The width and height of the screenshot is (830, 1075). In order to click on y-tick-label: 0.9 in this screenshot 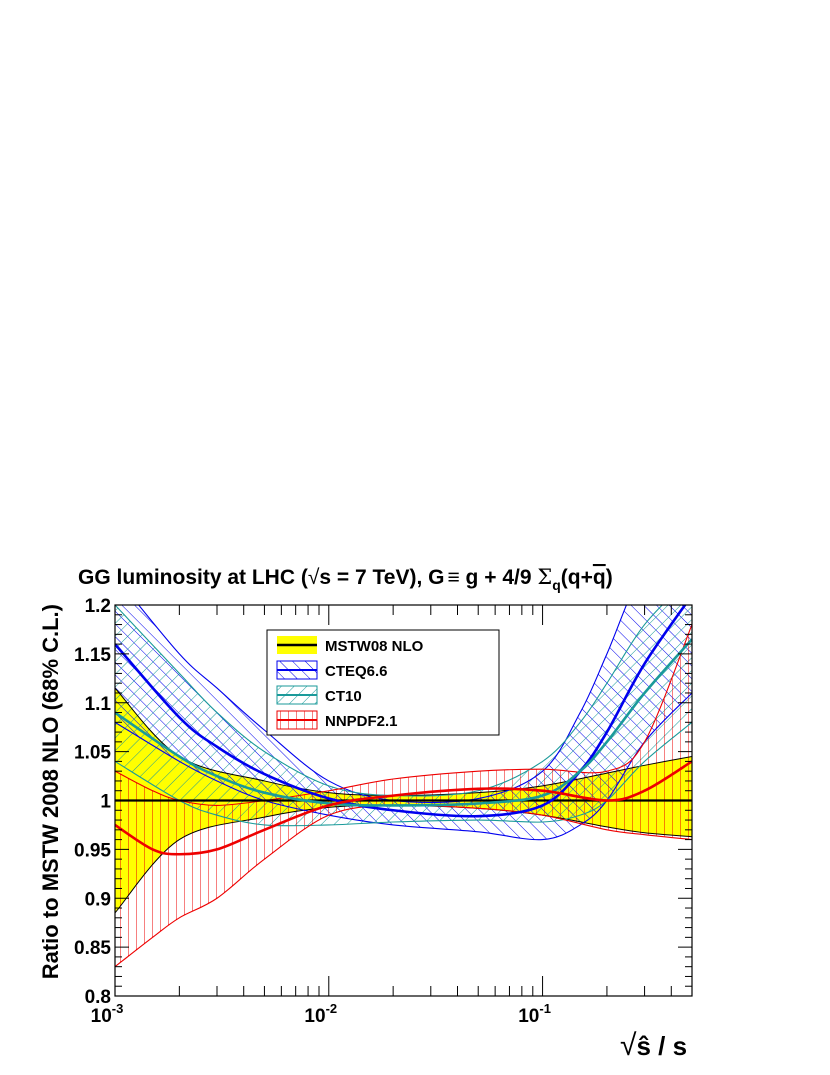, I will do `click(98, 899)`.